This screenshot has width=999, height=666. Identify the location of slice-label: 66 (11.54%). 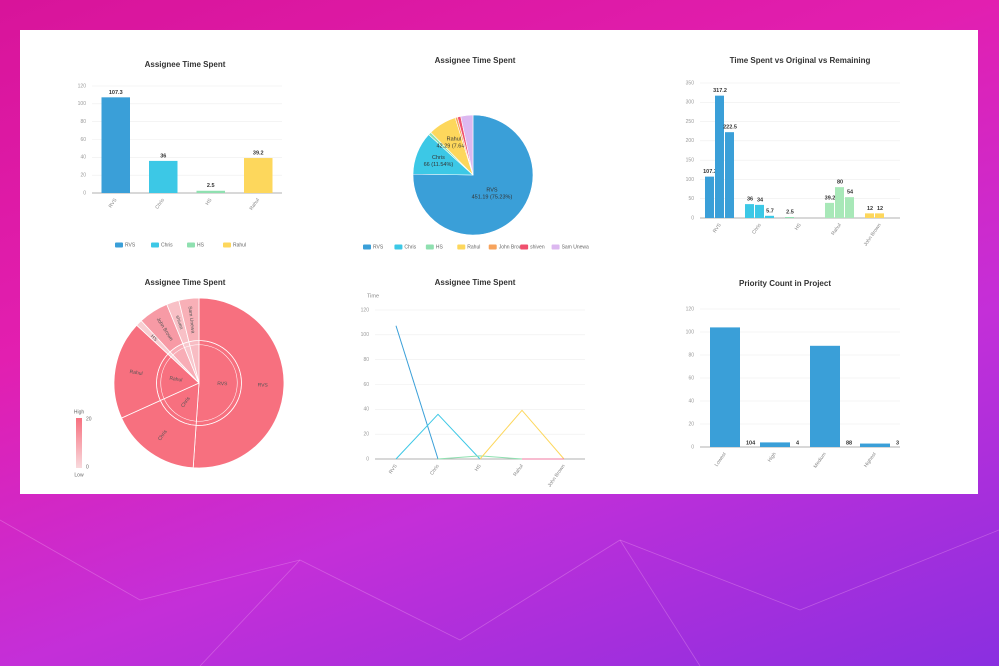
(439, 165).